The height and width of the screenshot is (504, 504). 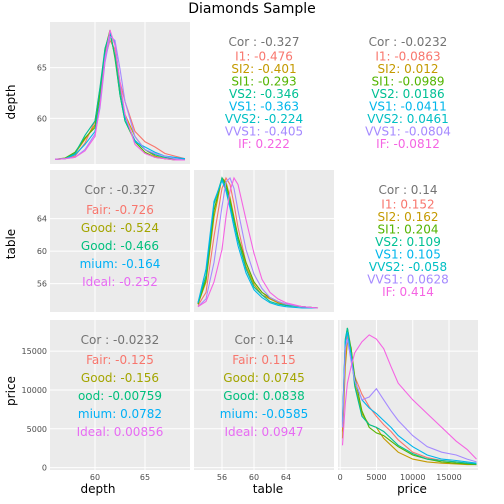 I want to click on panel-table-price, so click(x=408, y=241).